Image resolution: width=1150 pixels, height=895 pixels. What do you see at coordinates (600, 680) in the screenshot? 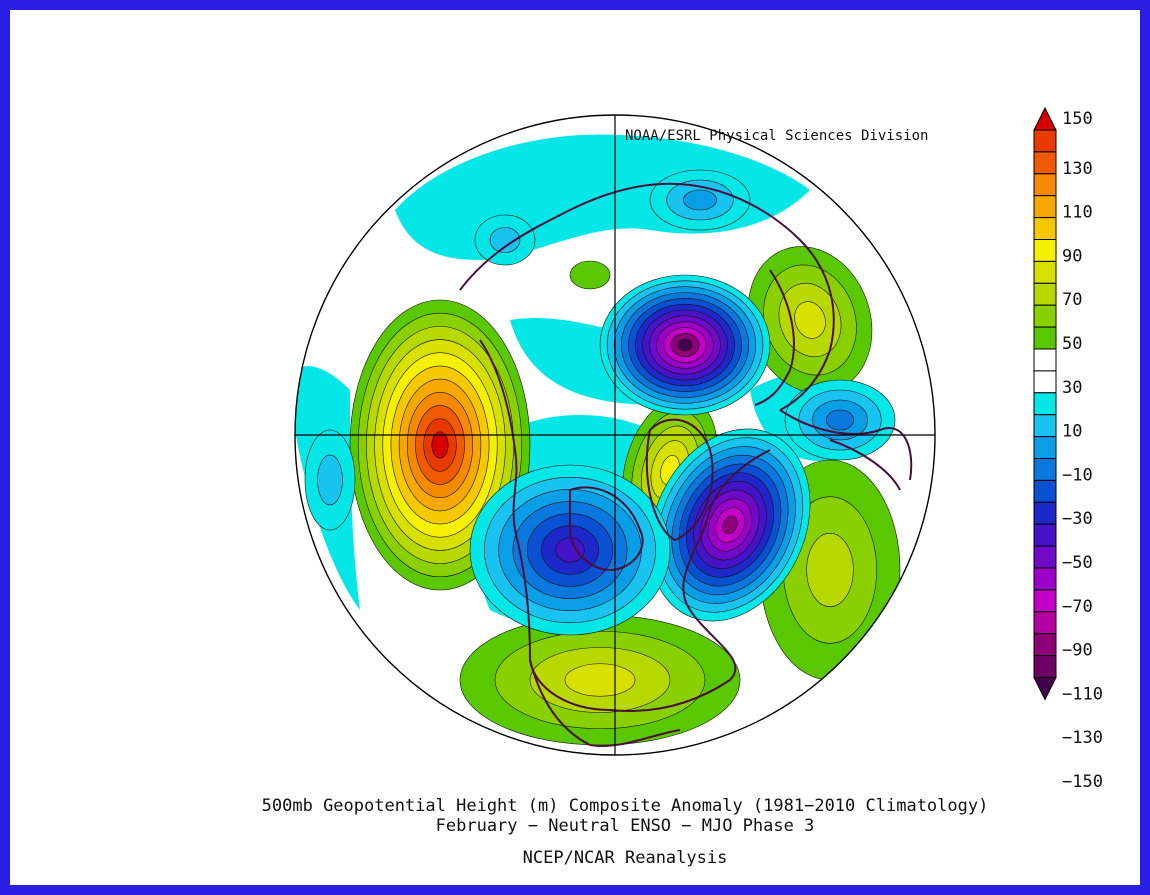
I see `ridge-southern-us` at bounding box center [600, 680].